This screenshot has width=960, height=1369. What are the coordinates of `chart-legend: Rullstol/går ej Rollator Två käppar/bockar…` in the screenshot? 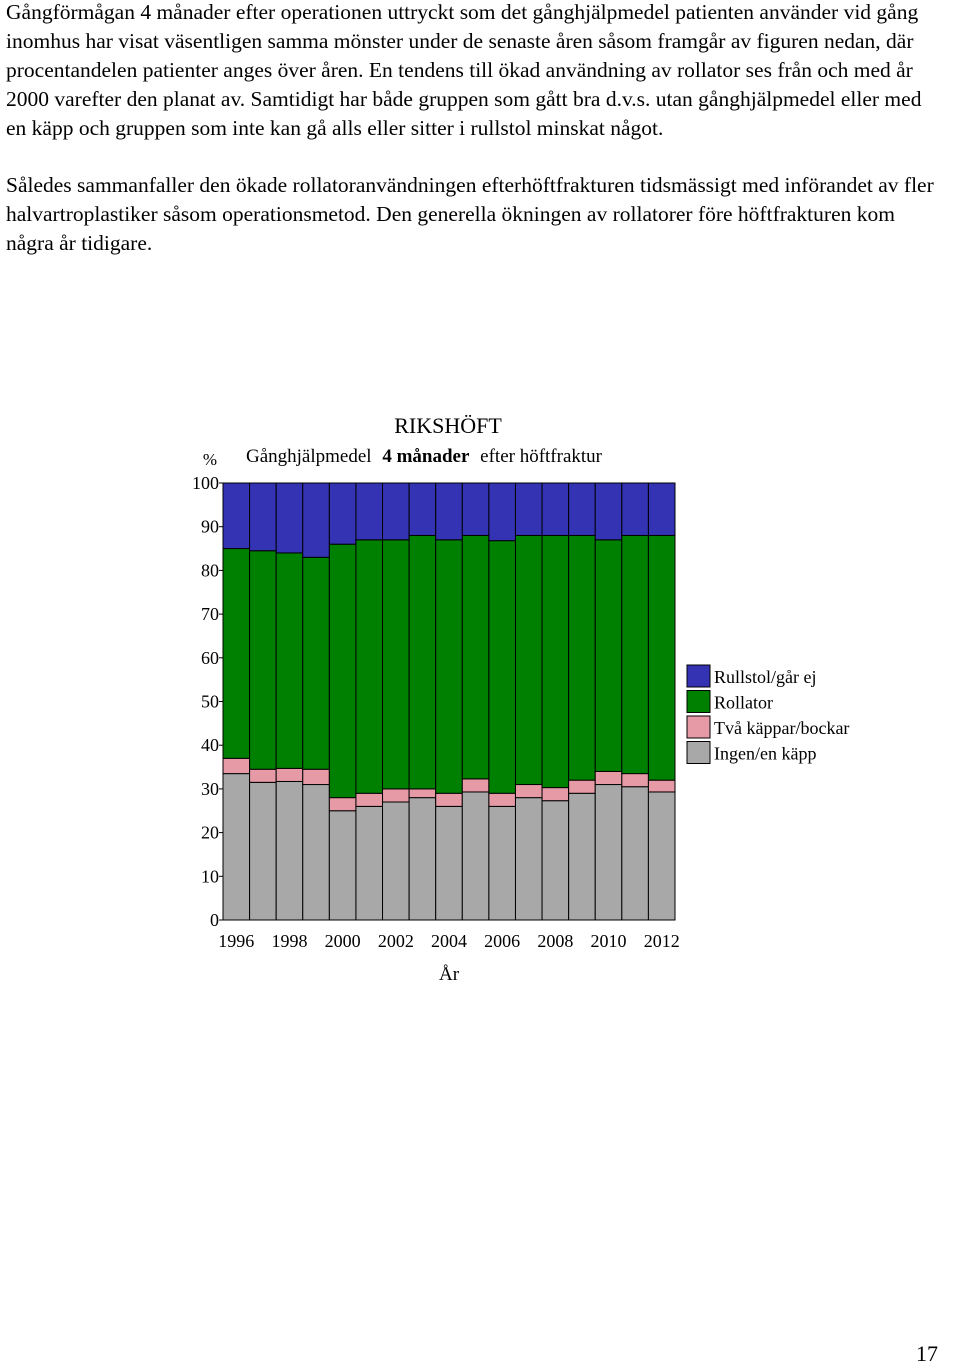 It's located at (767, 714).